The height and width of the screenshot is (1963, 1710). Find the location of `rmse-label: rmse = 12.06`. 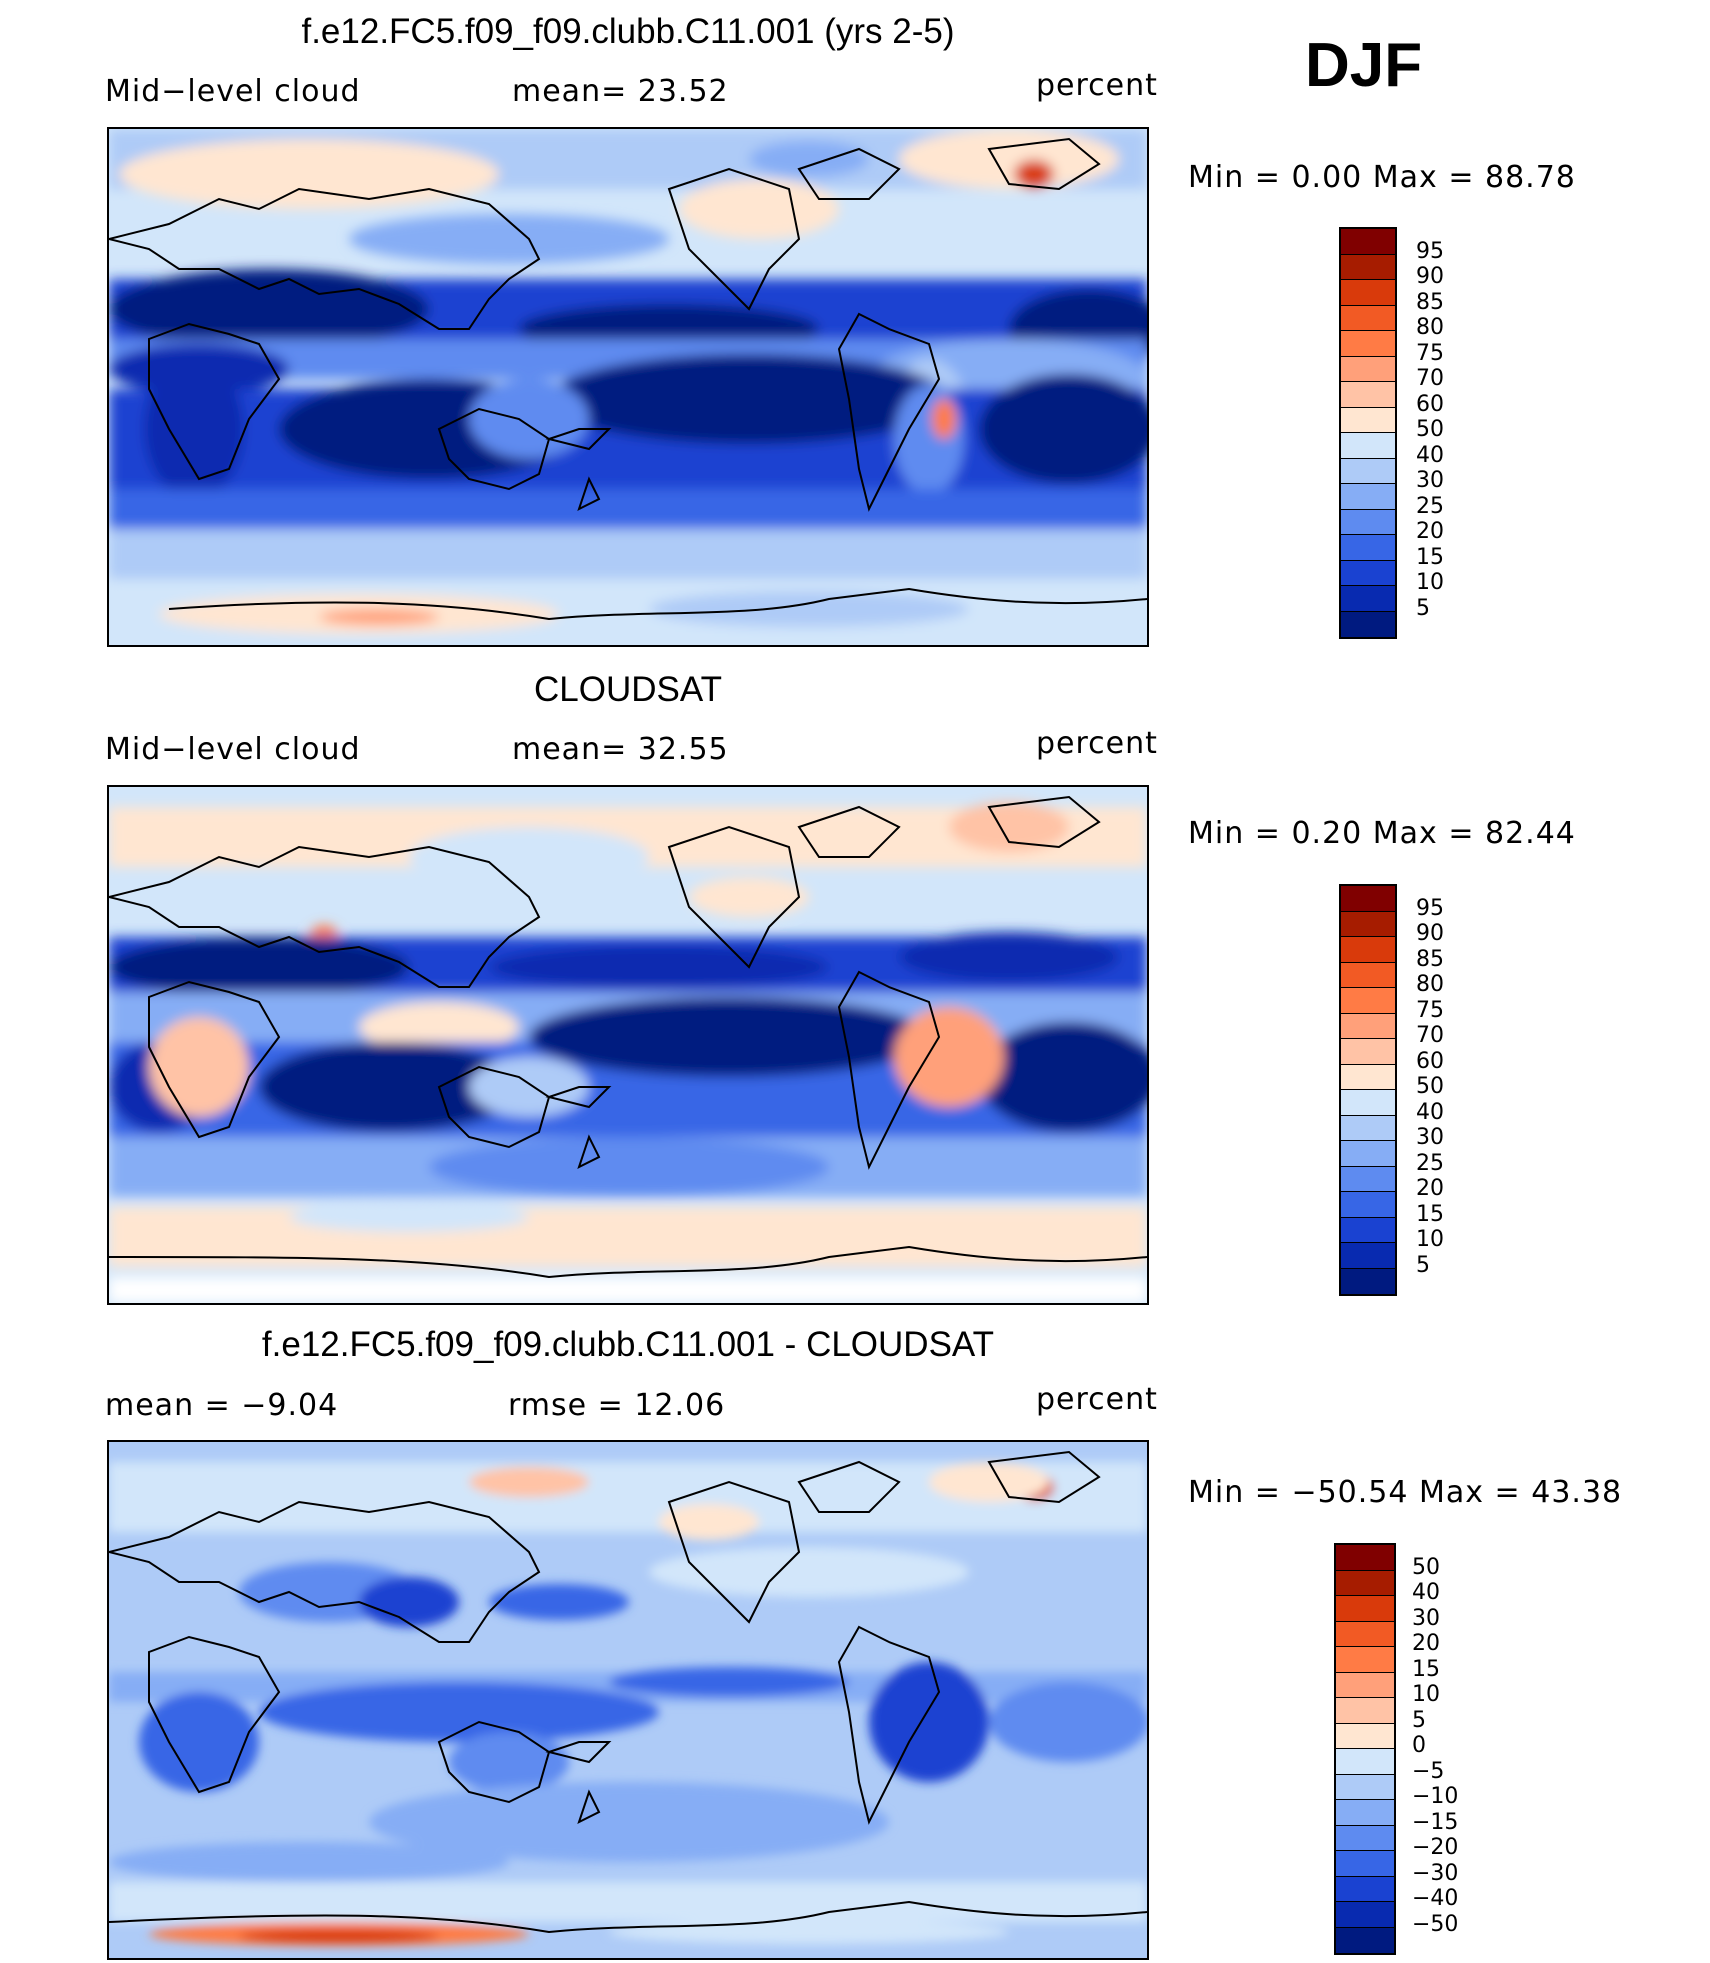

rmse-label: rmse = 12.06 is located at coordinates (617, 1405).